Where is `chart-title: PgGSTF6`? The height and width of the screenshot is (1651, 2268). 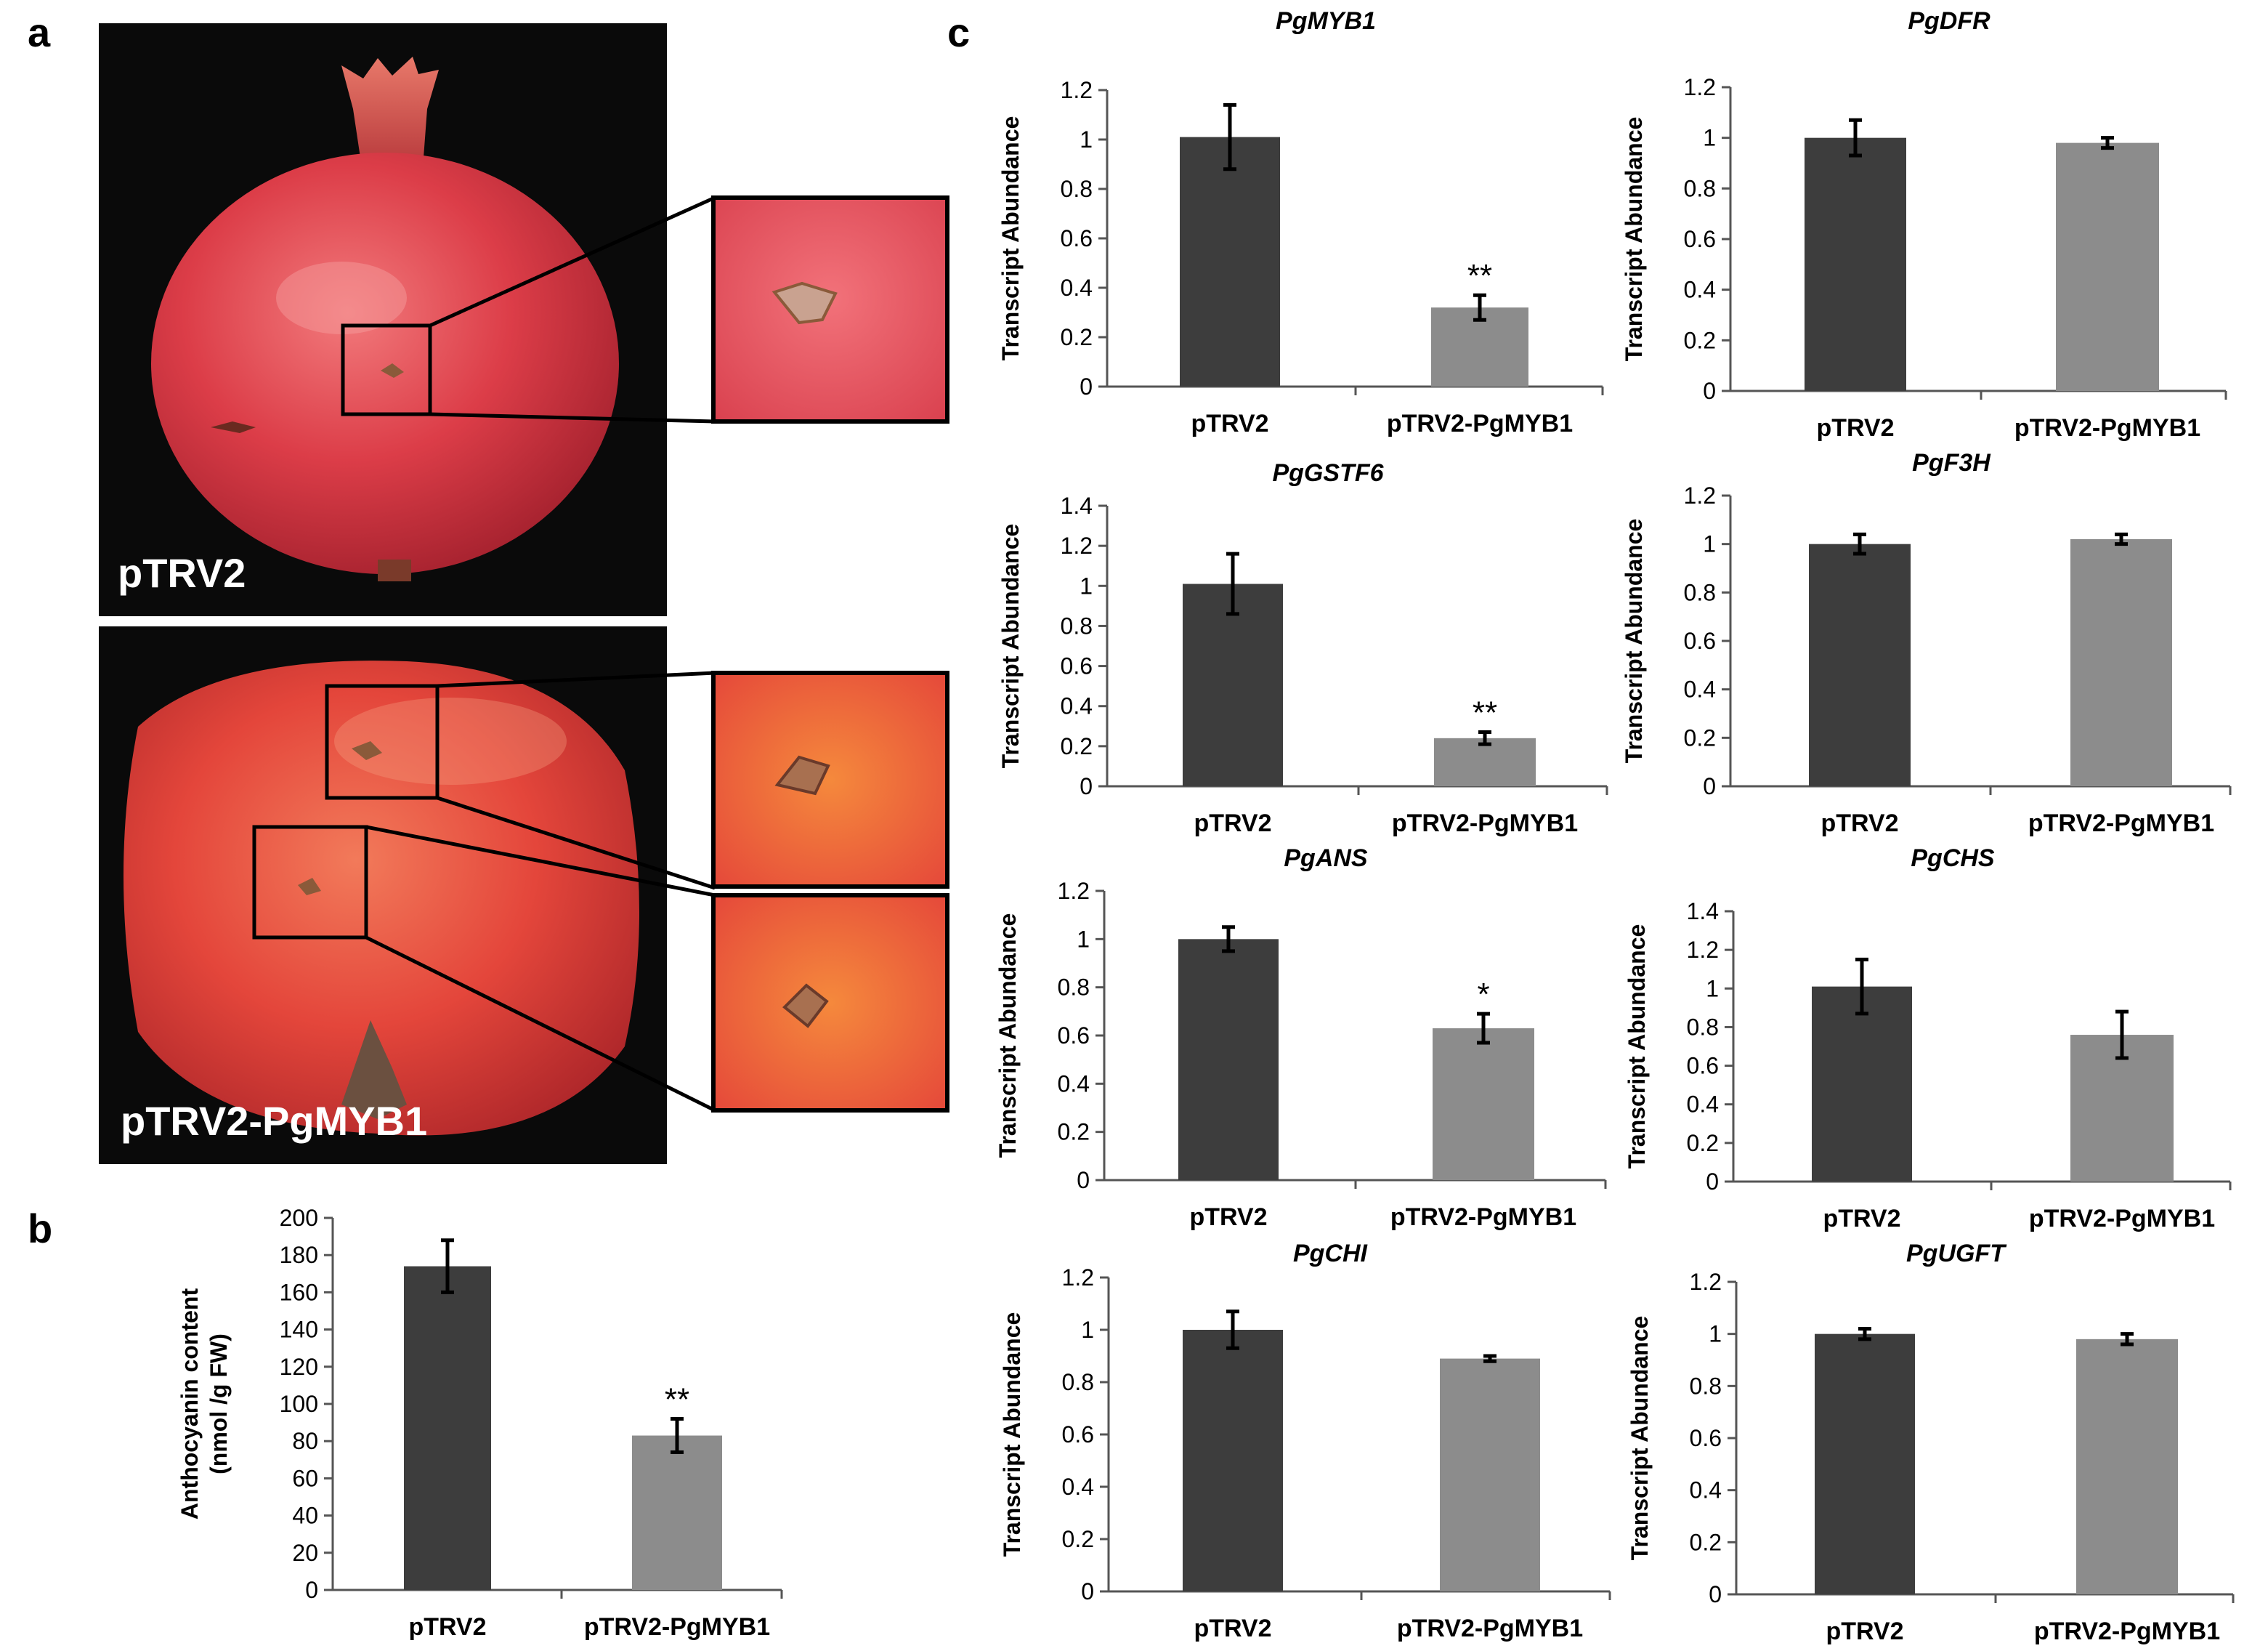 chart-title: PgGSTF6 is located at coordinates (1328, 473).